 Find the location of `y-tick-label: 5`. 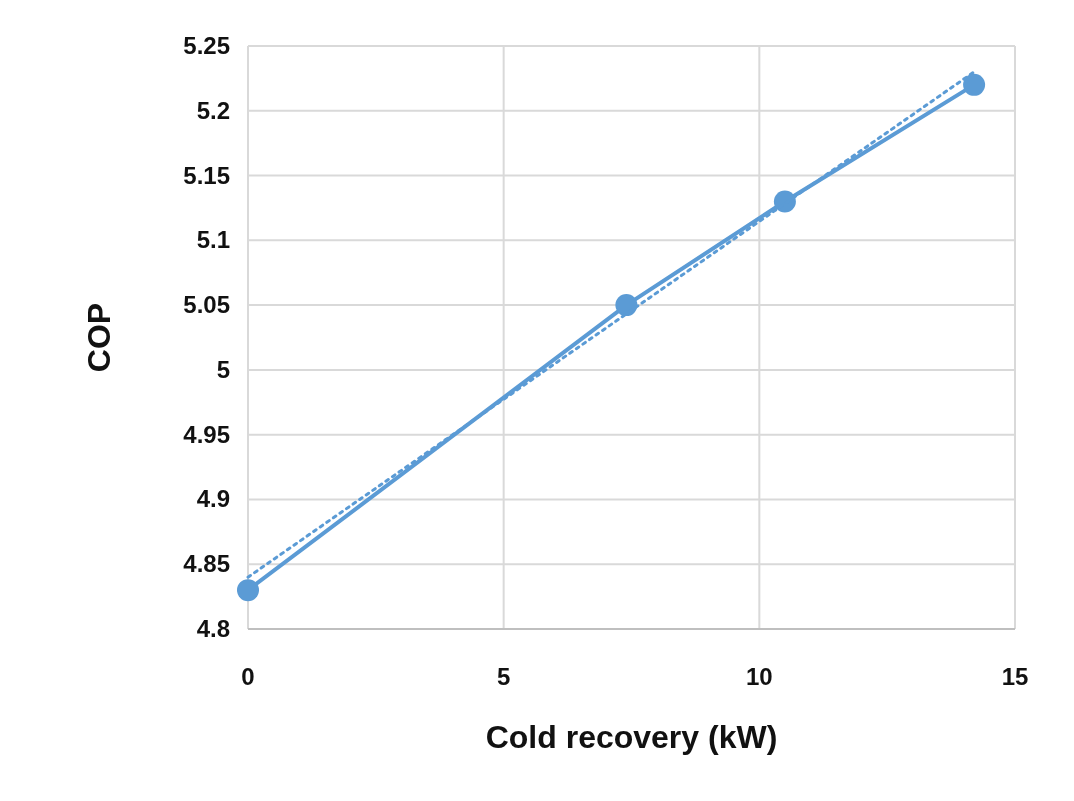

y-tick-label: 5 is located at coordinates (223, 369).